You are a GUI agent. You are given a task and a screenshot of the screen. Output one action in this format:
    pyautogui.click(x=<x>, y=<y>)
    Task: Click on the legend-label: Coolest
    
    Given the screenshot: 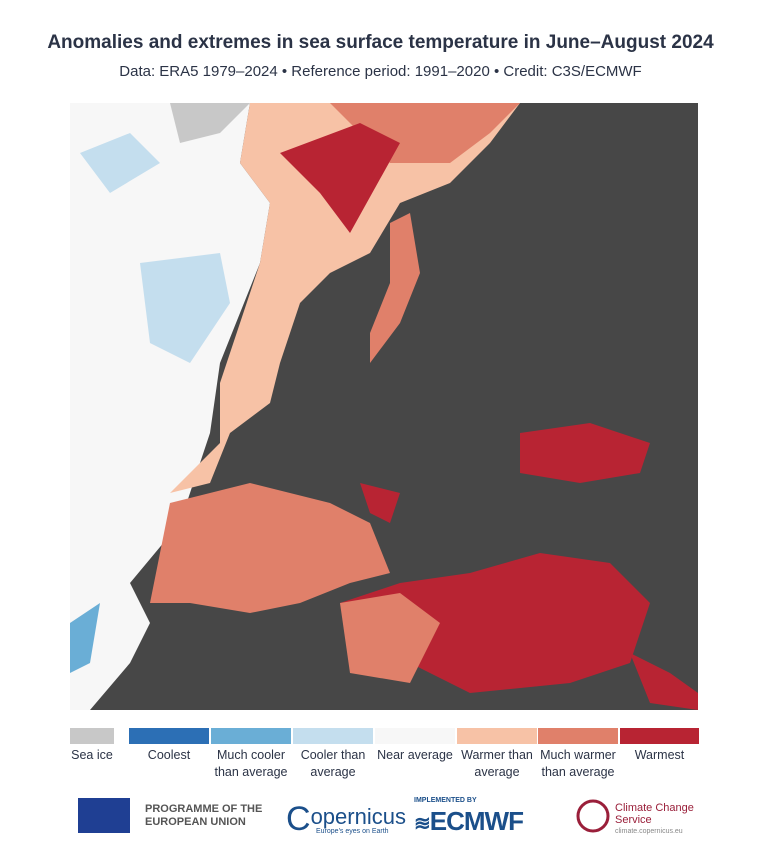 What is the action you would take?
    pyautogui.click(x=169, y=755)
    